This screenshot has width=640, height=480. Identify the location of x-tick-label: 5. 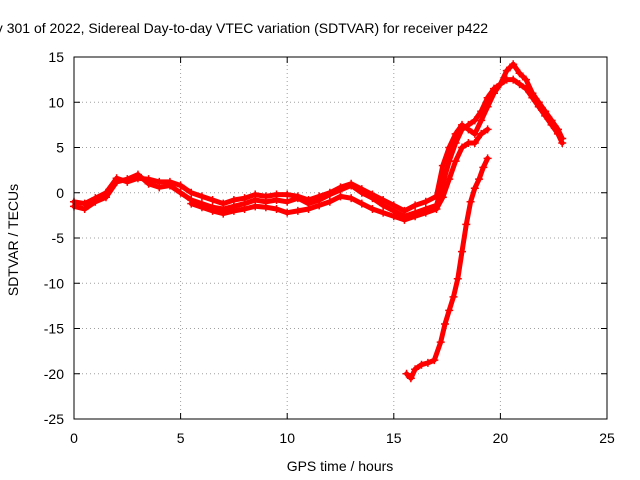
(181, 438).